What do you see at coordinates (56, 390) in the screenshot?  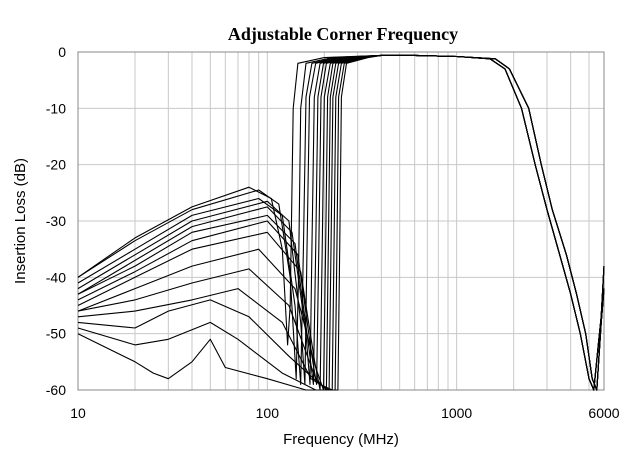 I see `y-tick-label: -60` at bounding box center [56, 390].